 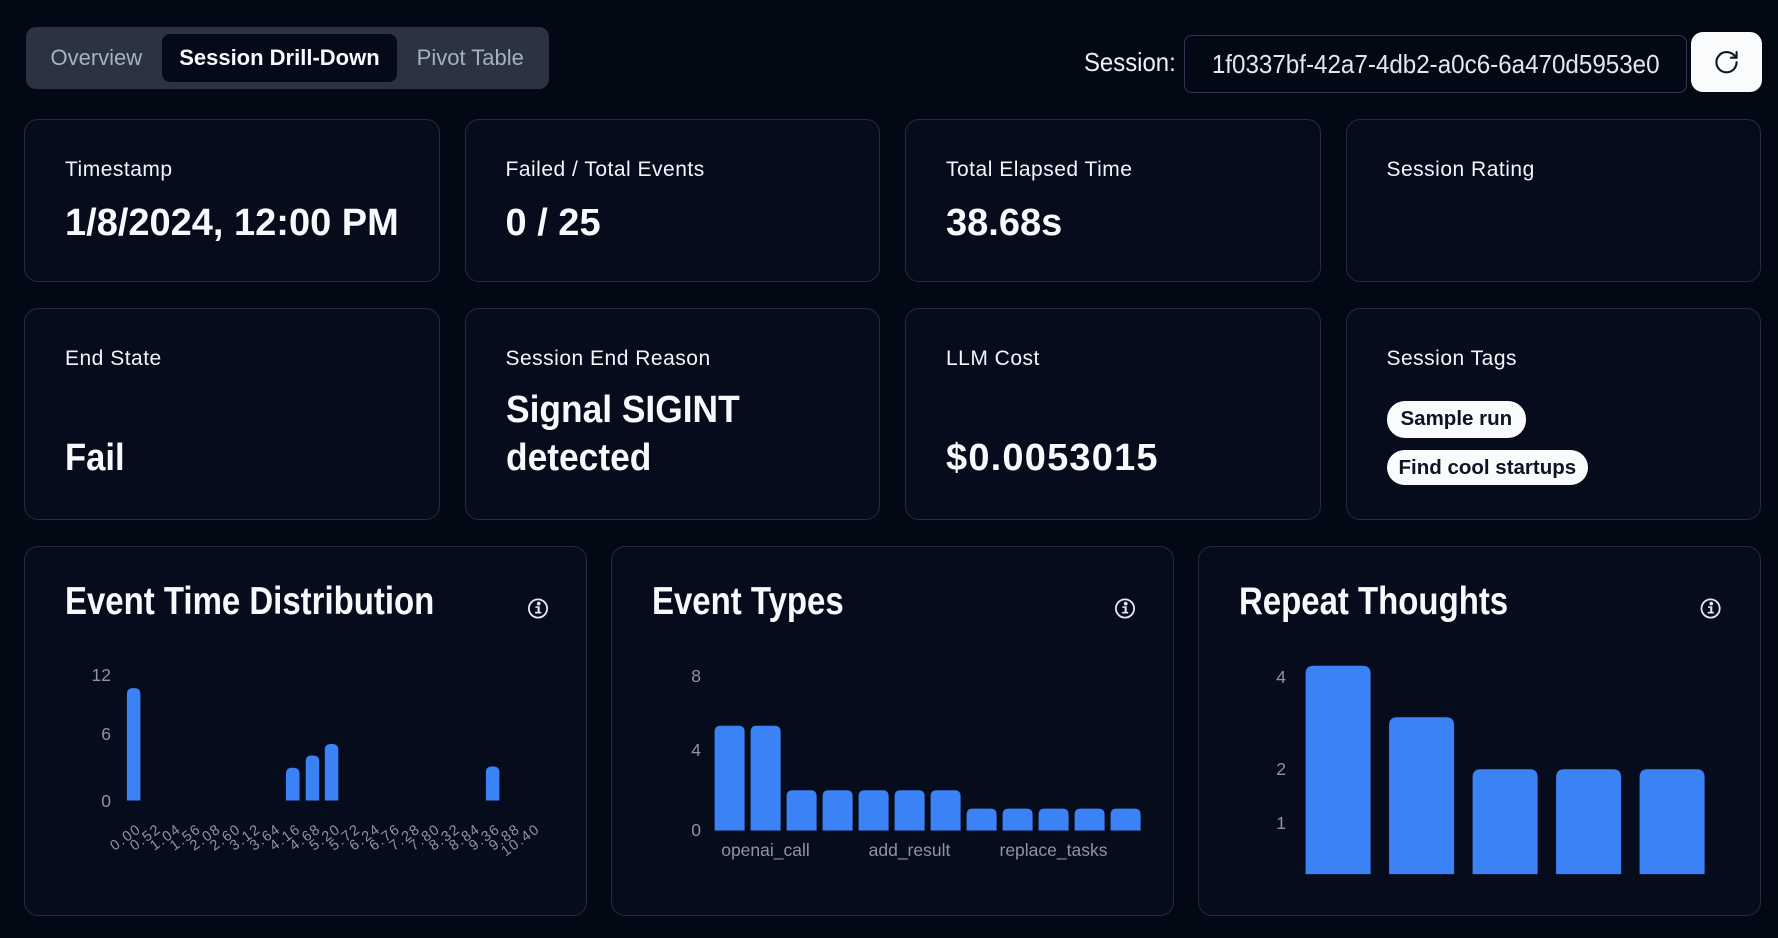 I want to click on svg-text: 6, so click(x=106, y=734).